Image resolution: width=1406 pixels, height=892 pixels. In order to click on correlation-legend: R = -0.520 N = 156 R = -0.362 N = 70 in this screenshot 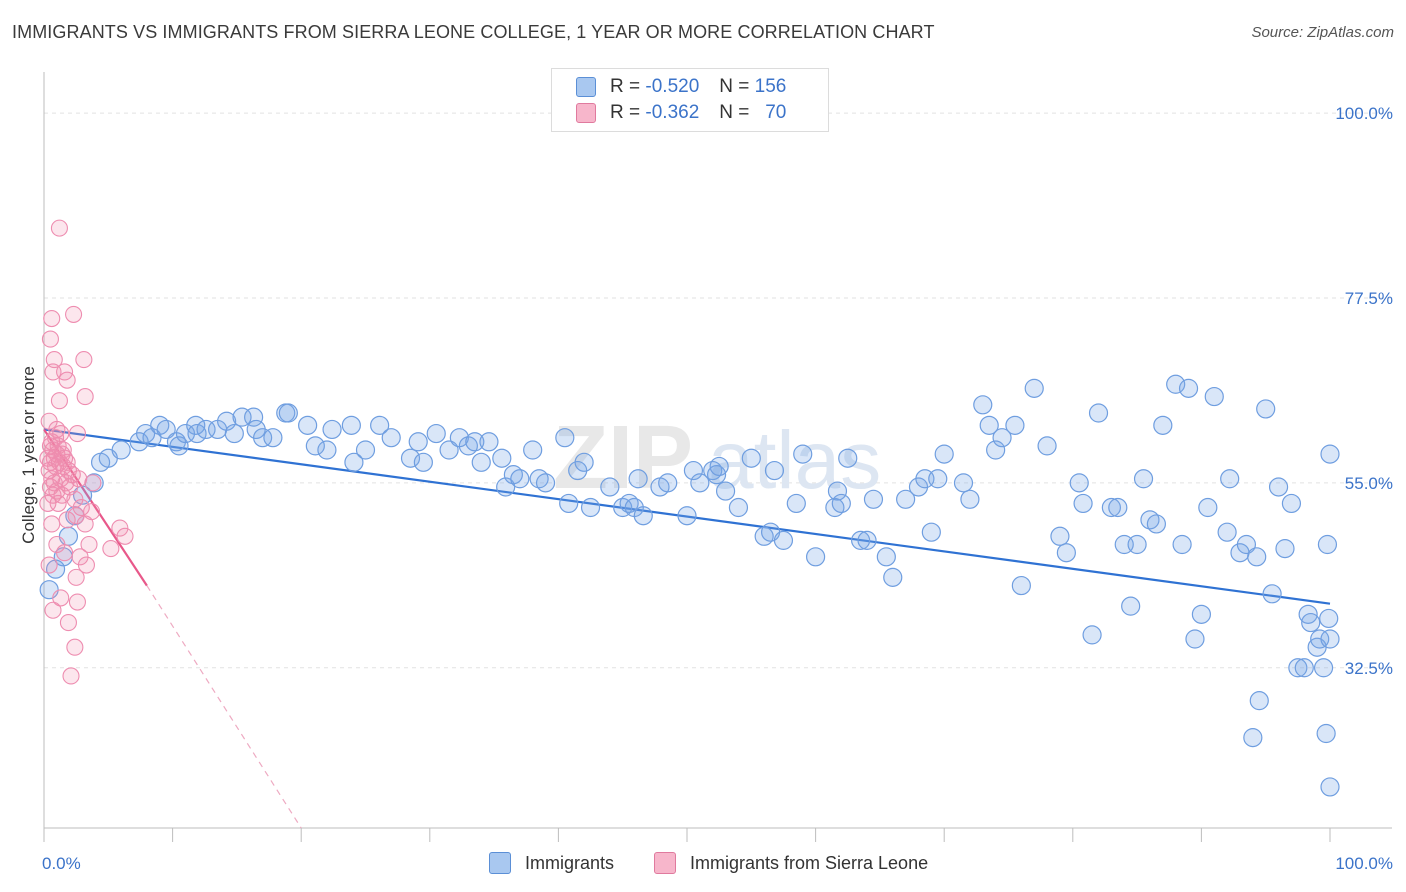, I will do `click(690, 100)`.